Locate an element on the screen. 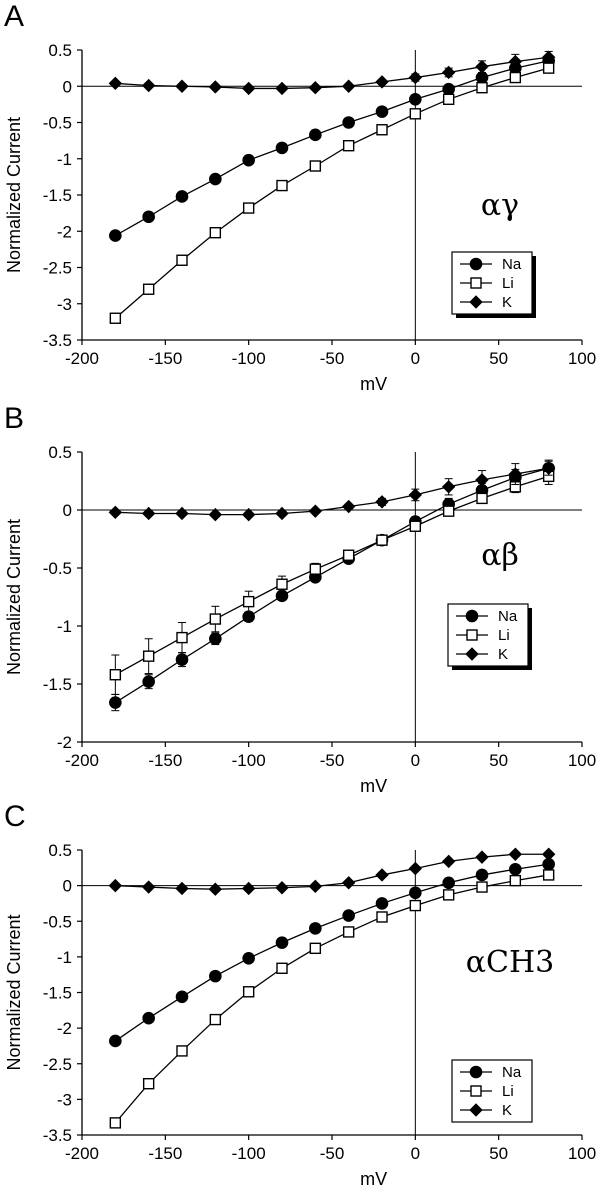  y-tick-label: -1.5 is located at coordinates (57, 684).